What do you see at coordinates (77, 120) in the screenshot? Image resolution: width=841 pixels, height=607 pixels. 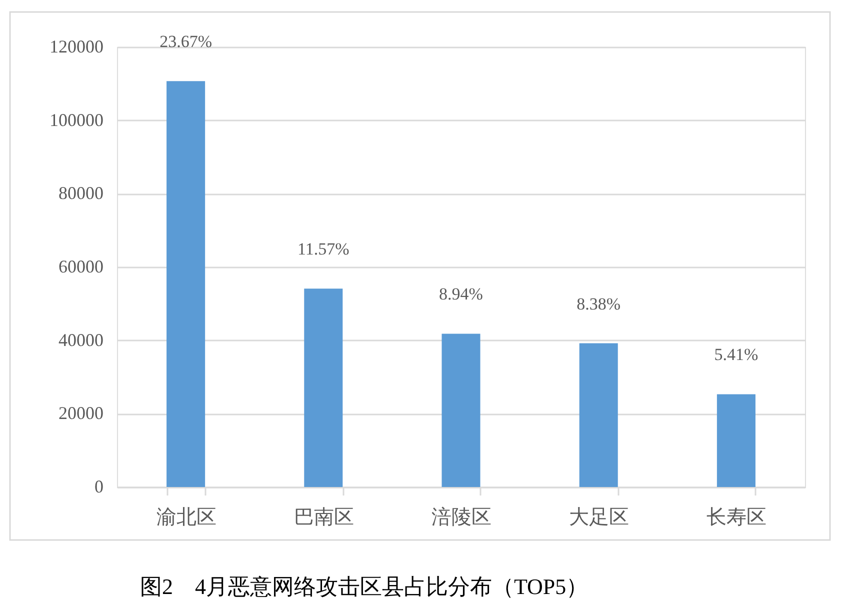 I see `y-tick-label: 100000` at bounding box center [77, 120].